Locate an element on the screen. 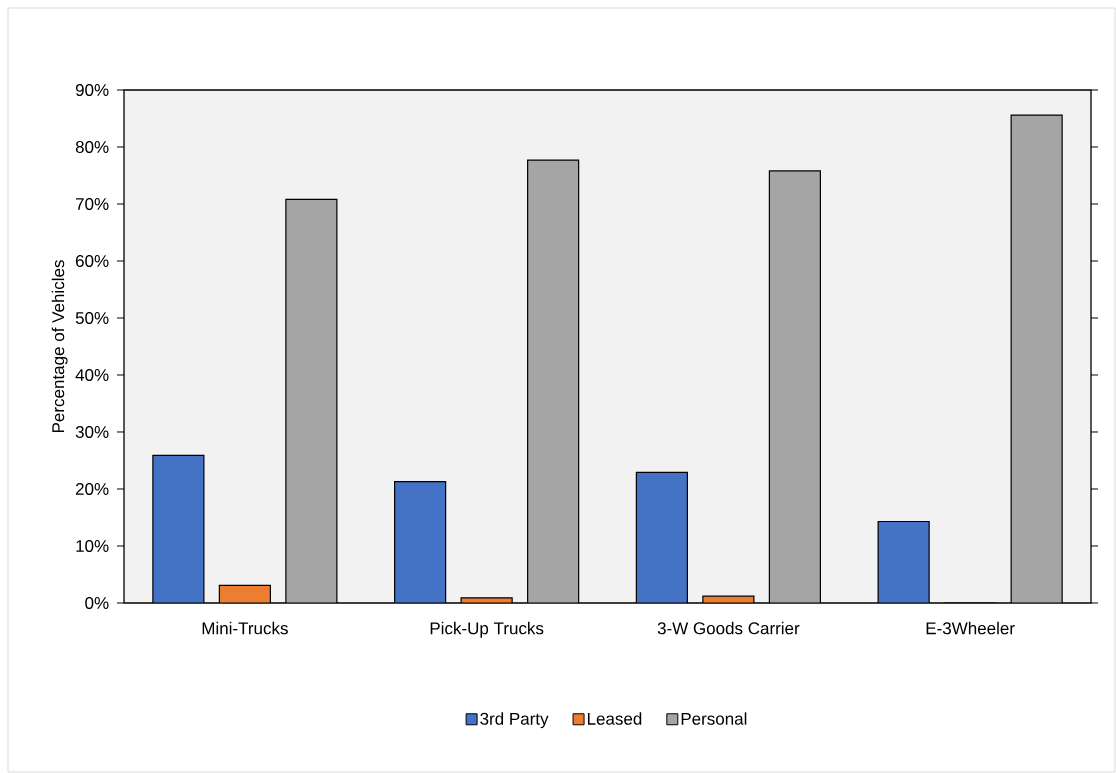  x-tick-label: Mini-Trucks is located at coordinates (245, 628).